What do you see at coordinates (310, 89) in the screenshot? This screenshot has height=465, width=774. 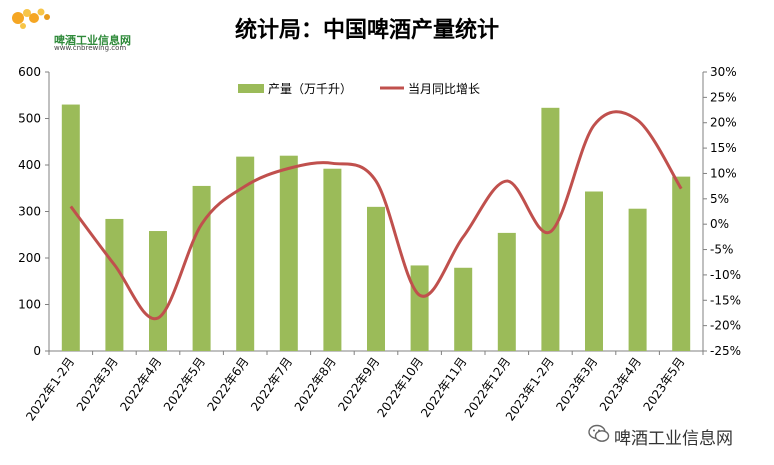 I see `legend-bar-label: 产量（万千升）` at bounding box center [310, 89].